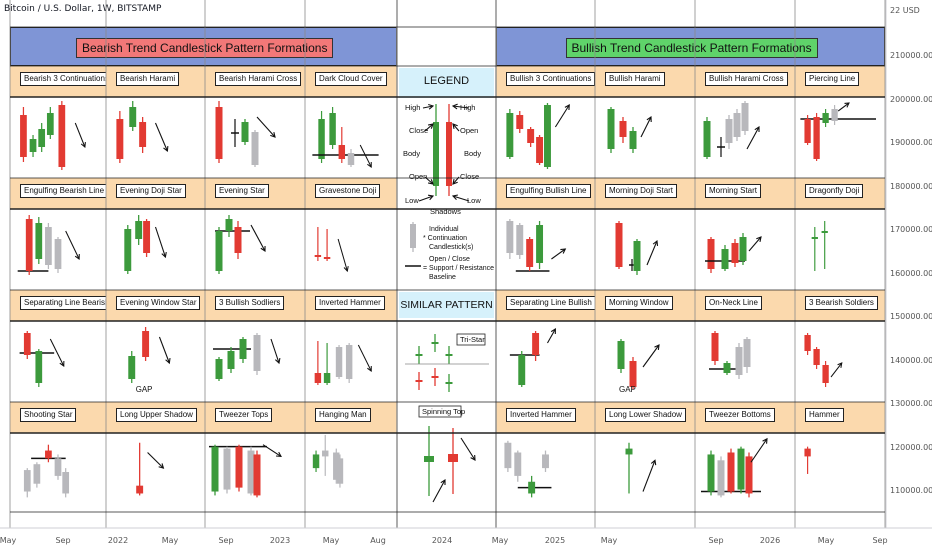  What do you see at coordinates (746, 79) in the screenshot?
I see `pattern-label-bullish-harami-cross: Bullish Harami Cross` at bounding box center [746, 79].